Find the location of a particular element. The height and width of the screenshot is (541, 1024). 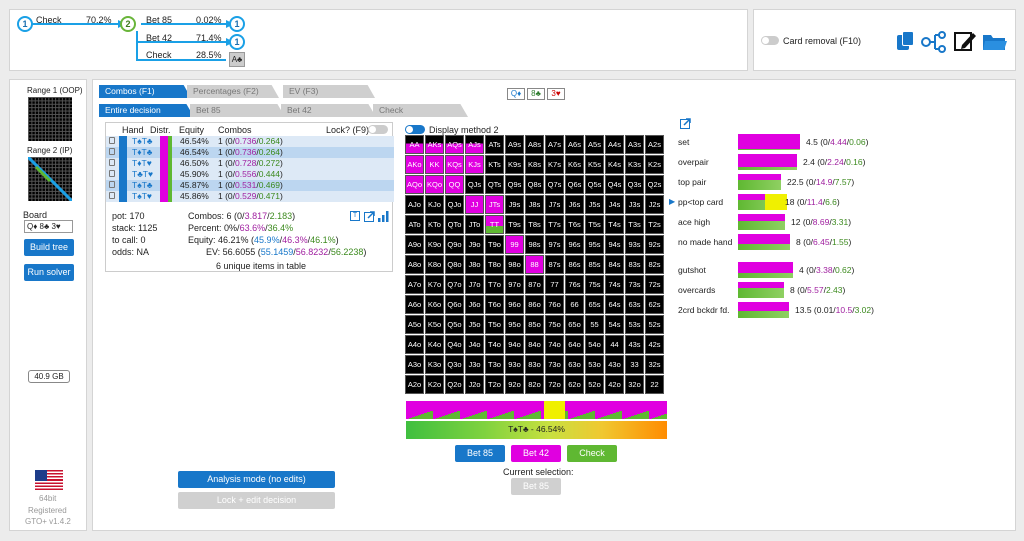

matrix-cell: 94s is located at coordinates (614, 244).